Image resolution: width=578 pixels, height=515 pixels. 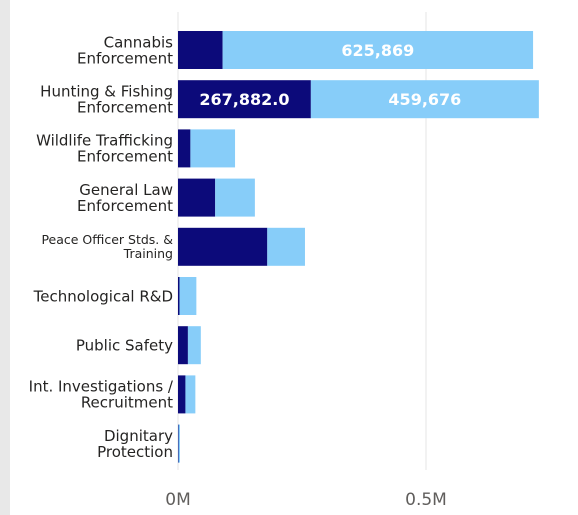 What do you see at coordinates (330, 75) in the screenshot?
I see `data-labels: 625,869 267,882.0 459,676` at bounding box center [330, 75].